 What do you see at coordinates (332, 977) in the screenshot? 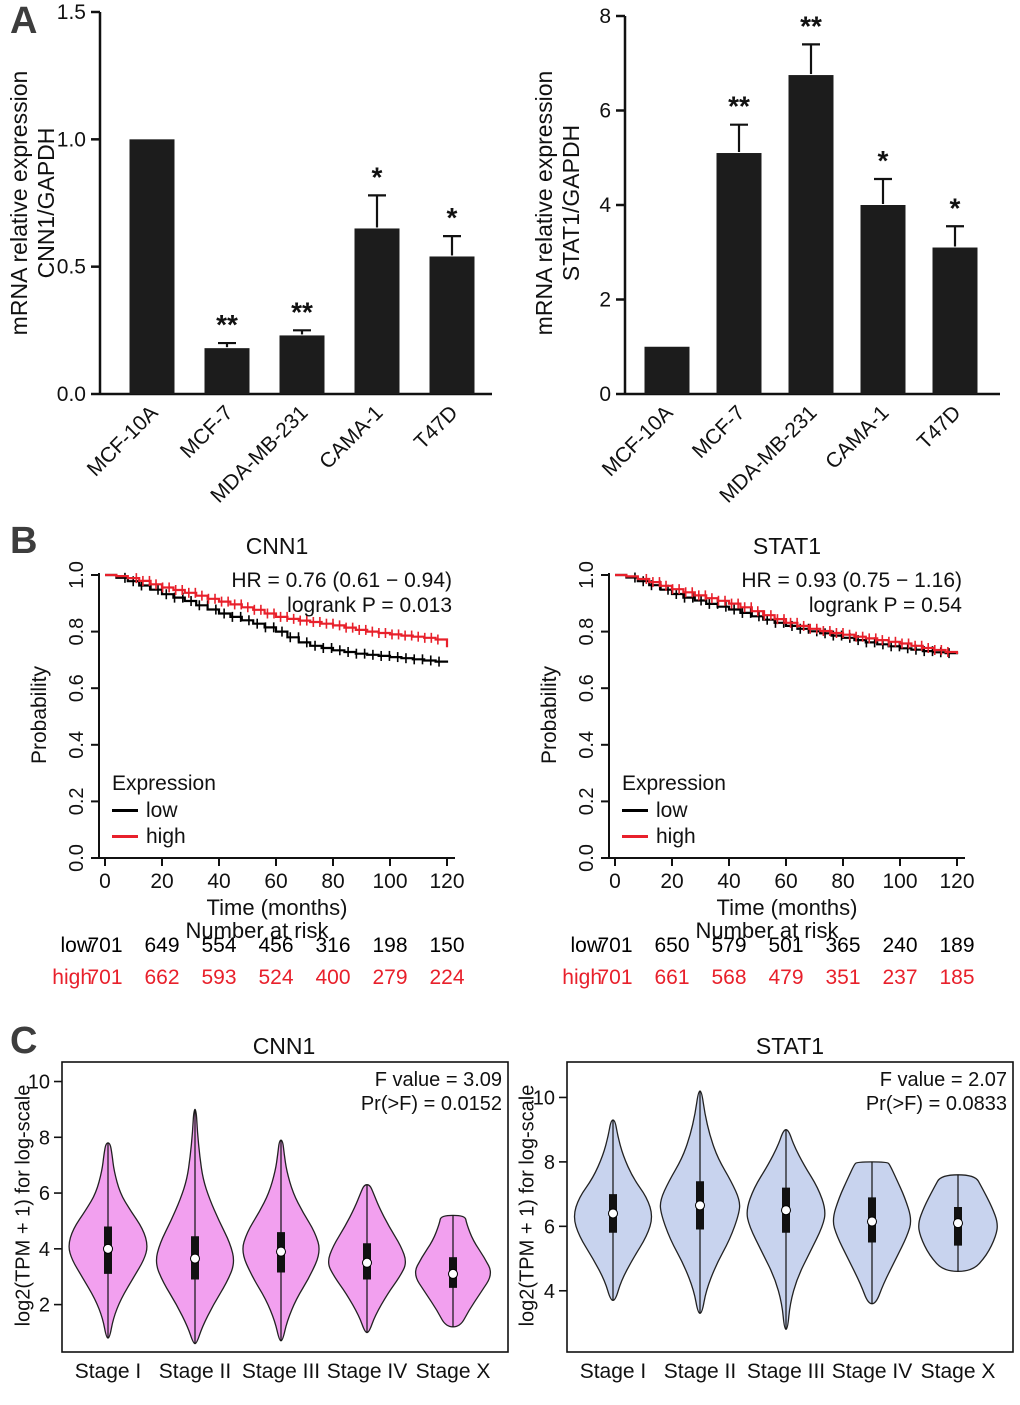
I see `svg-text: 400` at bounding box center [332, 977].